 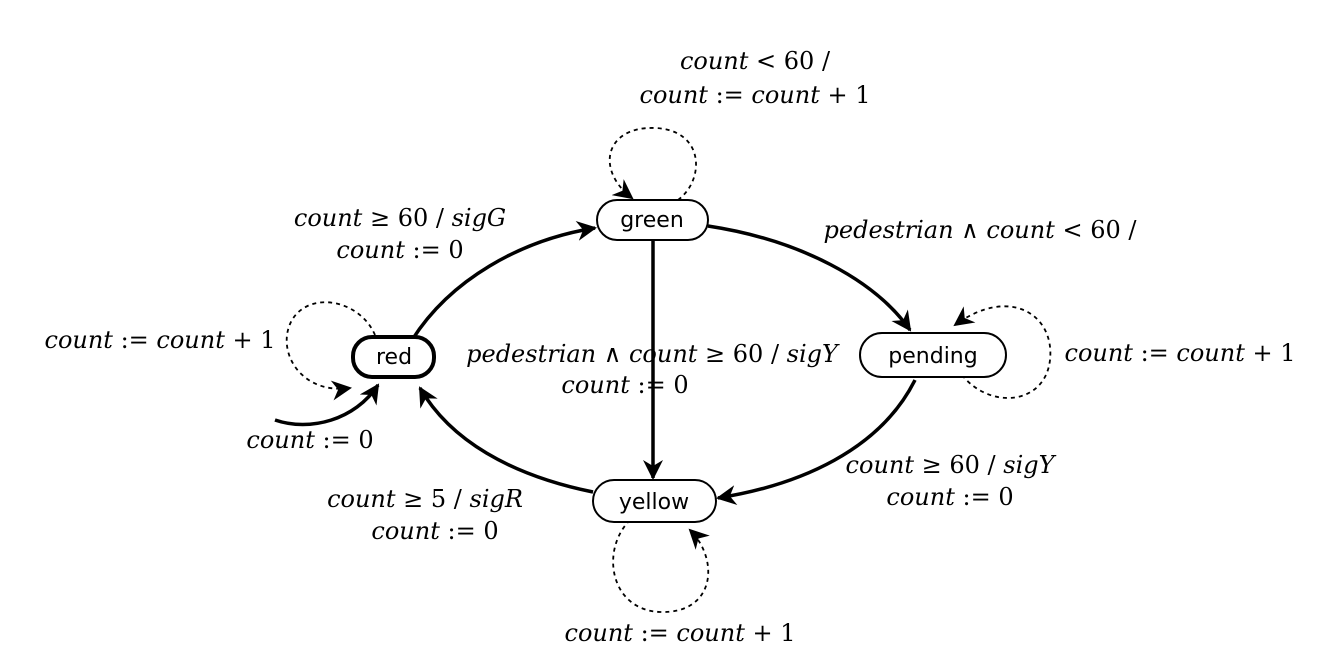 What do you see at coordinates (809, 278) in the screenshot?
I see `green-to-pending-edge` at bounding box center [809, 278].